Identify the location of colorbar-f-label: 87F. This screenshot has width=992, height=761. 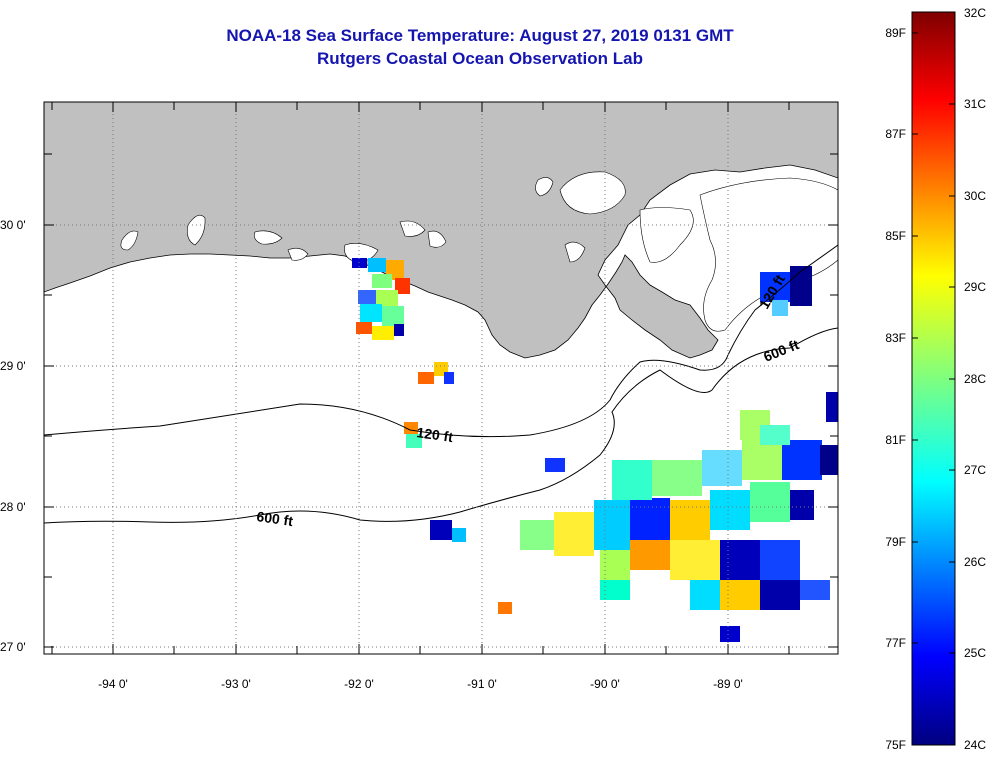
(895, 134).